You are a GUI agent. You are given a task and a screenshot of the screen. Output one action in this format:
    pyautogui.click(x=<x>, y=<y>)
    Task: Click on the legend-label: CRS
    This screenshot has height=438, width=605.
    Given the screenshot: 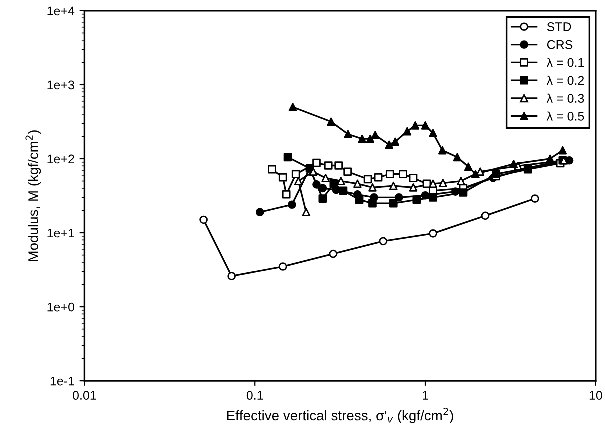 What is the action you would take?
    pyautogui.click(x=560, y=45)
    